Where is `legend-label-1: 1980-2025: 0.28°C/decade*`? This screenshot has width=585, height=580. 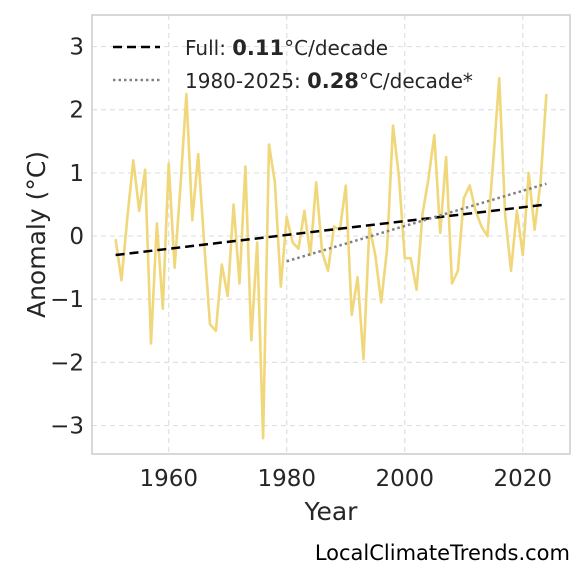
legend-label-1: 1980-2025: 0.28°C/decade* is located at coordinates (329, 81).